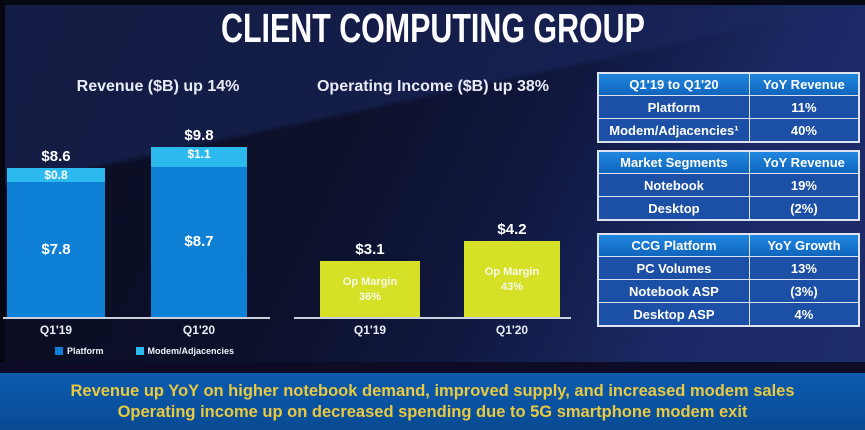 This screenshot has height=430, width=865. I want to click on table-row: Notebook ASP (3%), so click(728, 291).